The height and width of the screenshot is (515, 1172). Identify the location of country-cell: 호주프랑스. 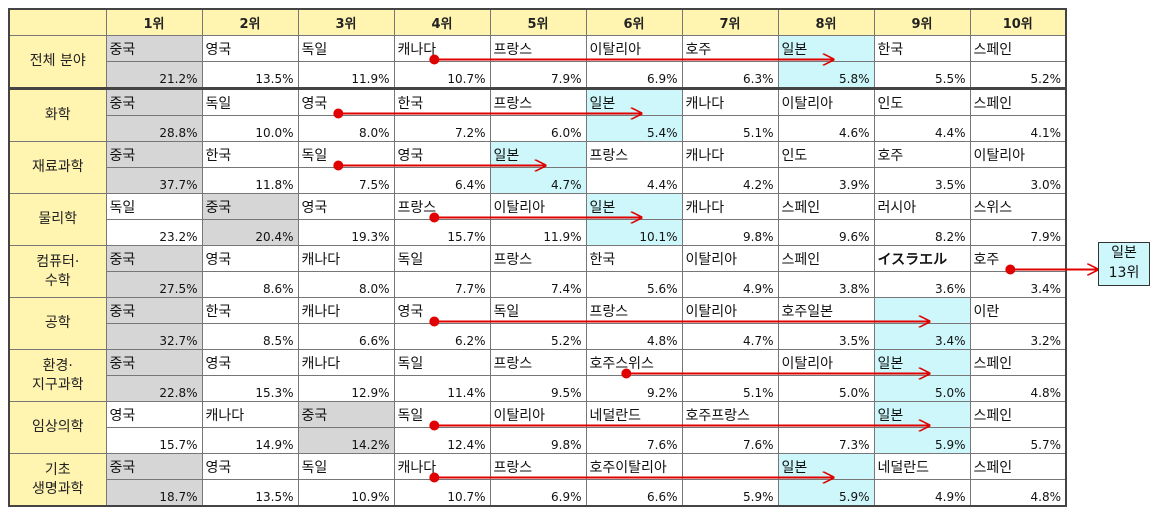
(730, 414).